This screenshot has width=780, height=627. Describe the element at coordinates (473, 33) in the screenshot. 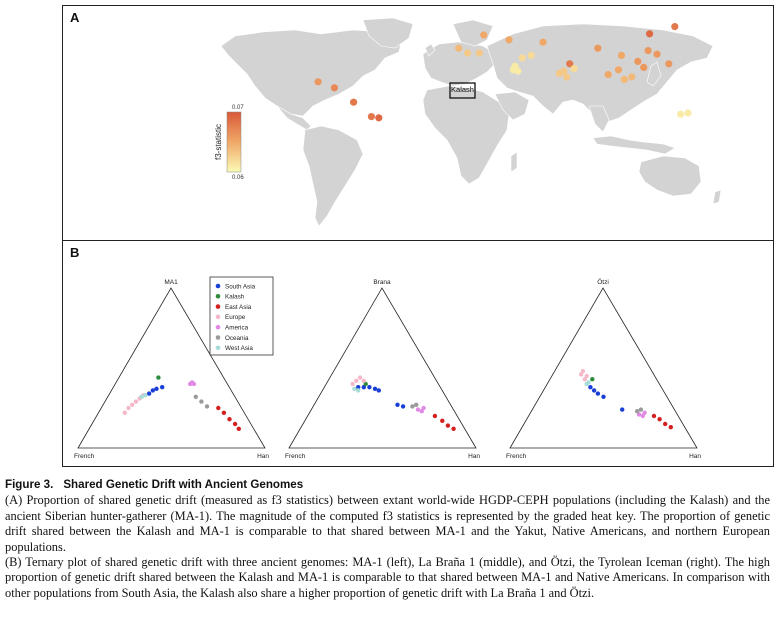

I see `scandinavia` at that location.